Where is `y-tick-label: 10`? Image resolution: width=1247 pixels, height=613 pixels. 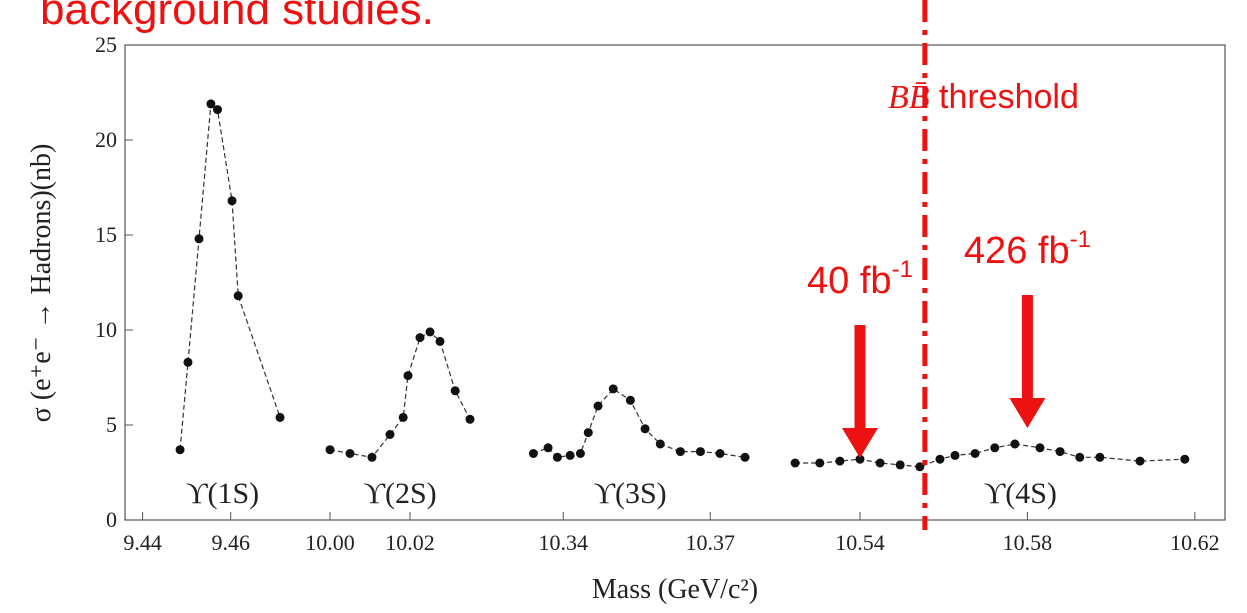
y-tick-label: 10 is located at coordinates (106, 329).